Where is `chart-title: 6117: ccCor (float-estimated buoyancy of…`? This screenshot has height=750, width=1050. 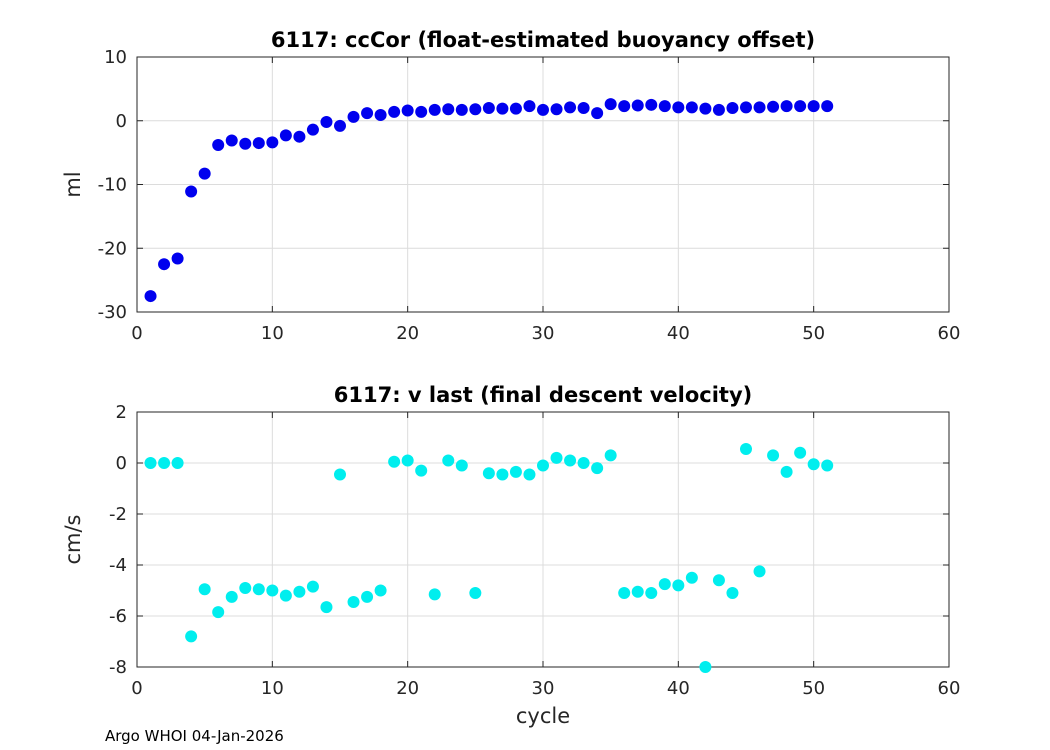
chart-title: 6117: ccCor (float-estimated buoyancy of… is located at coordinates (543, 40).